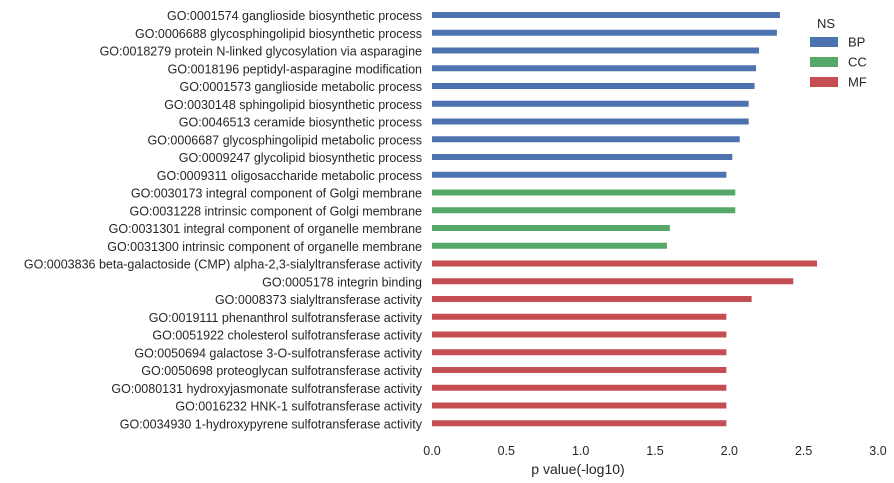 This screenshot has width=894, height=483. Describe the element at coordinates (577, 469) in the screenshot. I see `x-axis-label: p value(-log10)` at that location.